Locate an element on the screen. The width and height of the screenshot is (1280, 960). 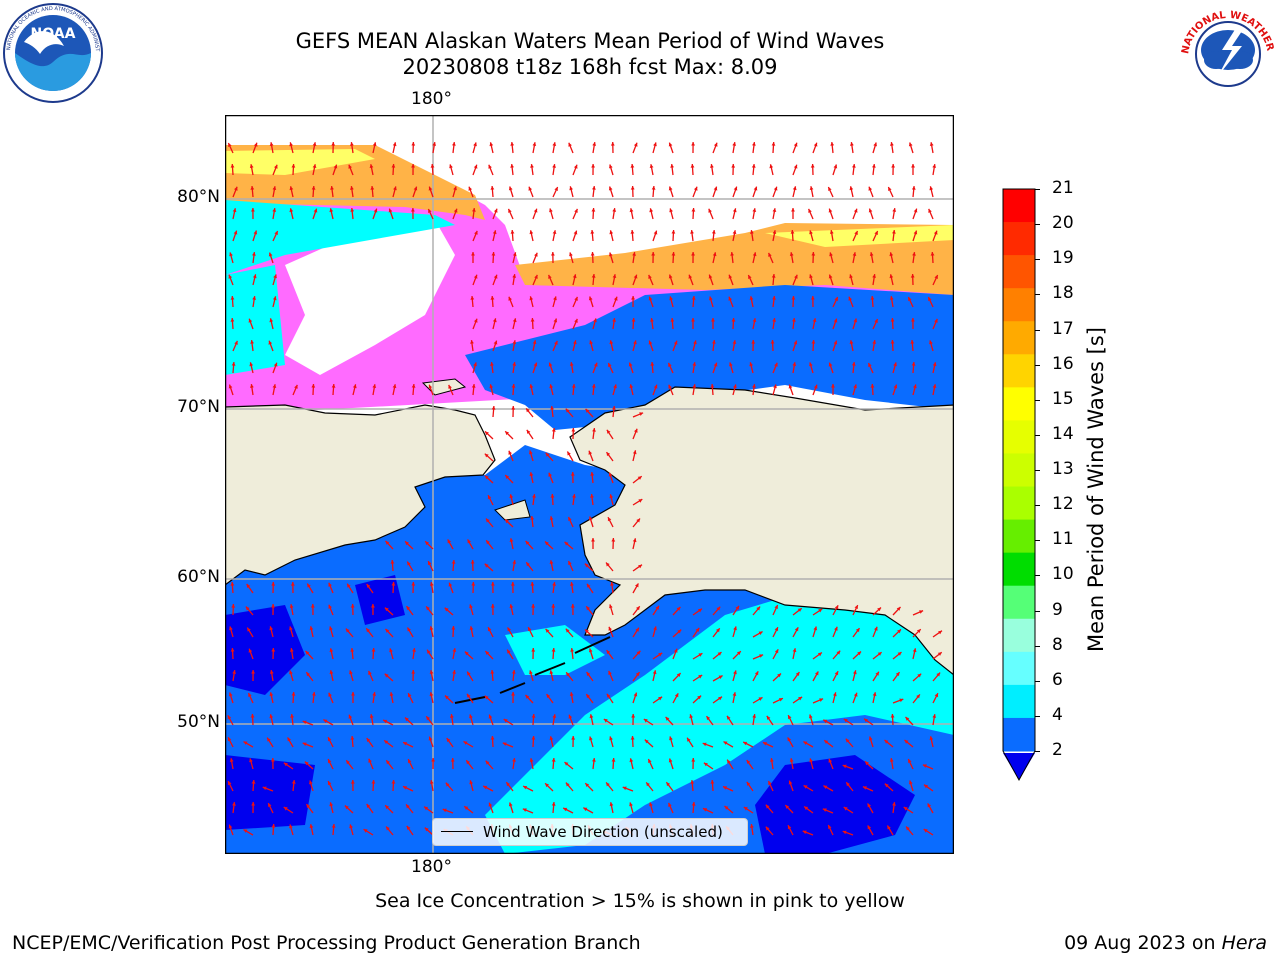
colorbar-tick-mark is located at coordinates (1037, 260).